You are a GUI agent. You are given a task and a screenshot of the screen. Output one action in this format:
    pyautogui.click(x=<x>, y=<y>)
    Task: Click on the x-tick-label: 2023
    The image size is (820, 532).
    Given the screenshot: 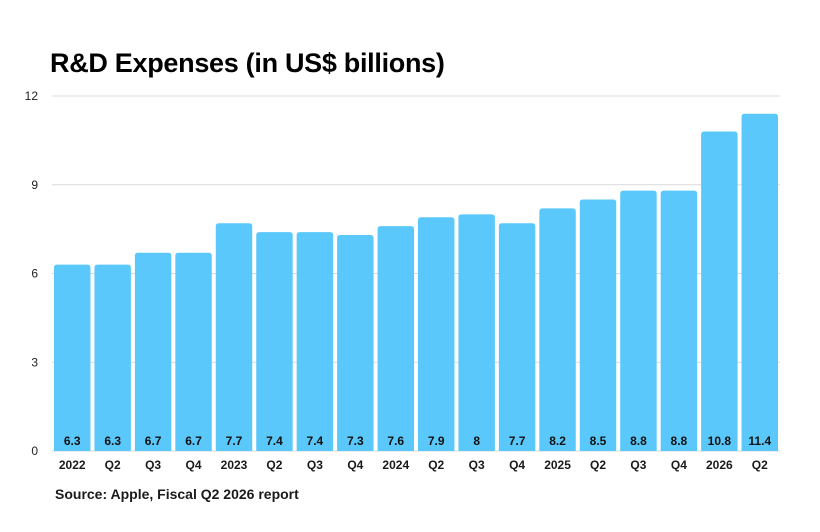 What is the action you would take?
    pyautogui.click(x=234, y=465)
    